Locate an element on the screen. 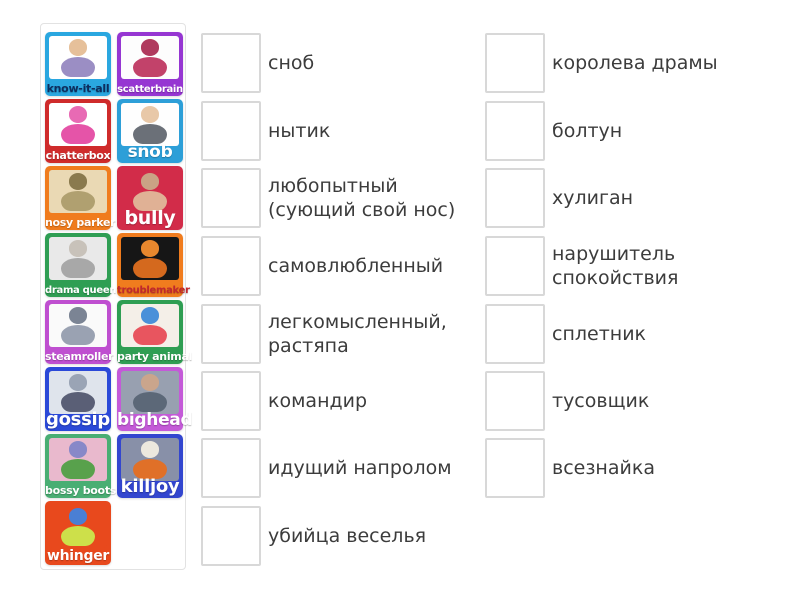 The image size is (800, 600). tile-snob: snob is located at coordinates (150, 131).